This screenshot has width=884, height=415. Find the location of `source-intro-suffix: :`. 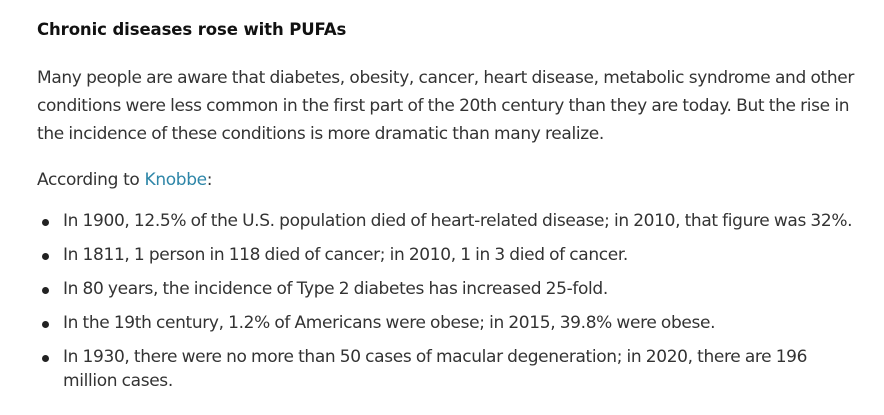

source-intro-suffix: : is located at coordinates (209, 180).